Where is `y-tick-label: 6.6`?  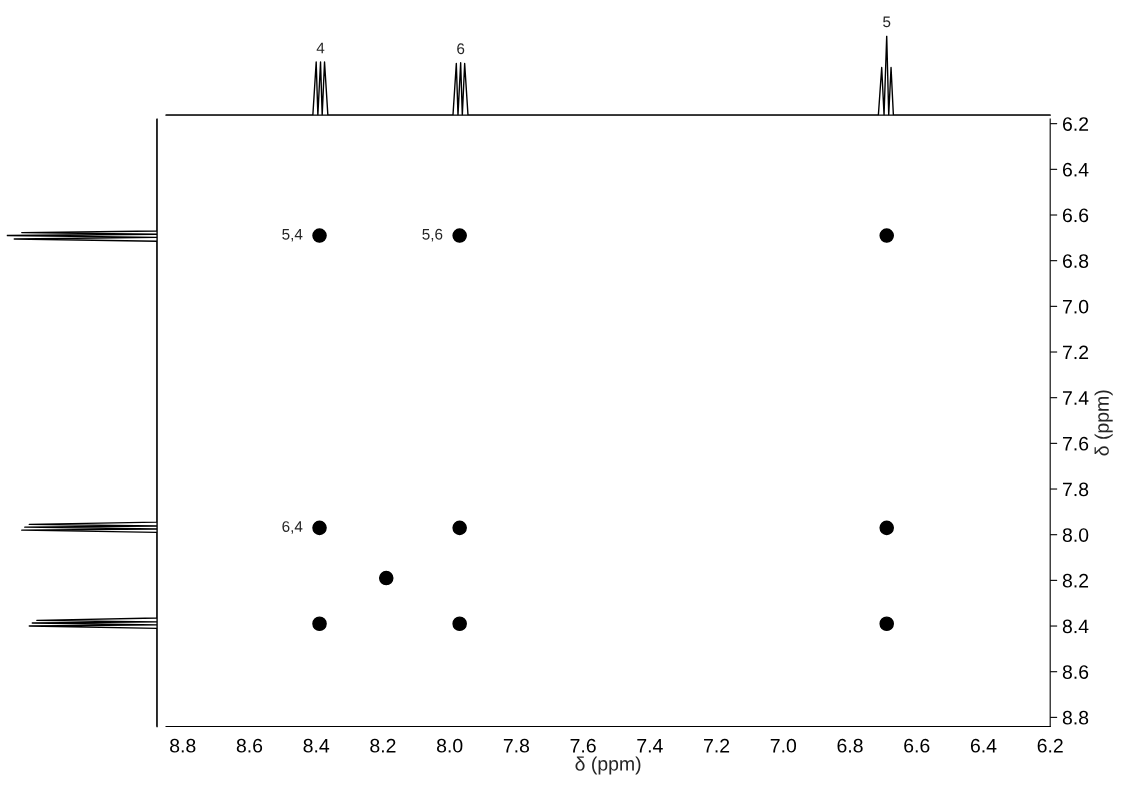
y-tick-label: 6.6 is located at coordinates (1075, 215).